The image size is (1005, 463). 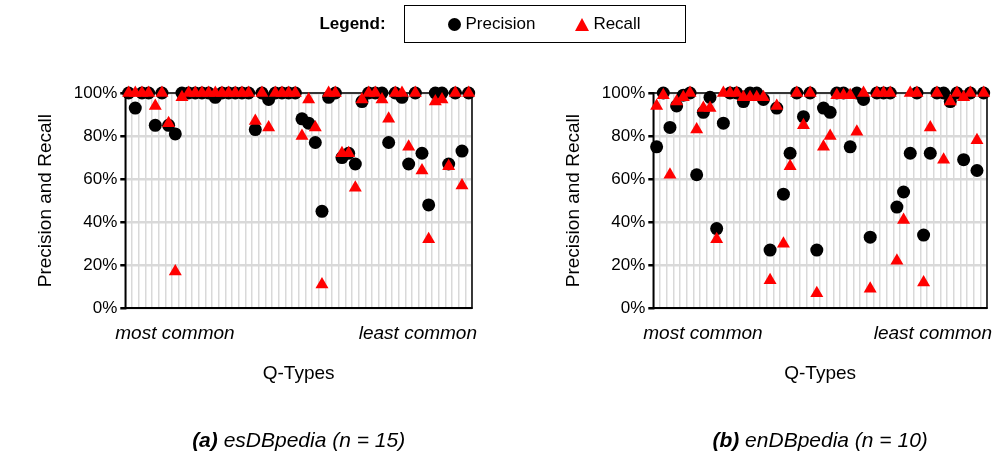 I want to click on legend-label: Recall, so click(x=617, y=24).